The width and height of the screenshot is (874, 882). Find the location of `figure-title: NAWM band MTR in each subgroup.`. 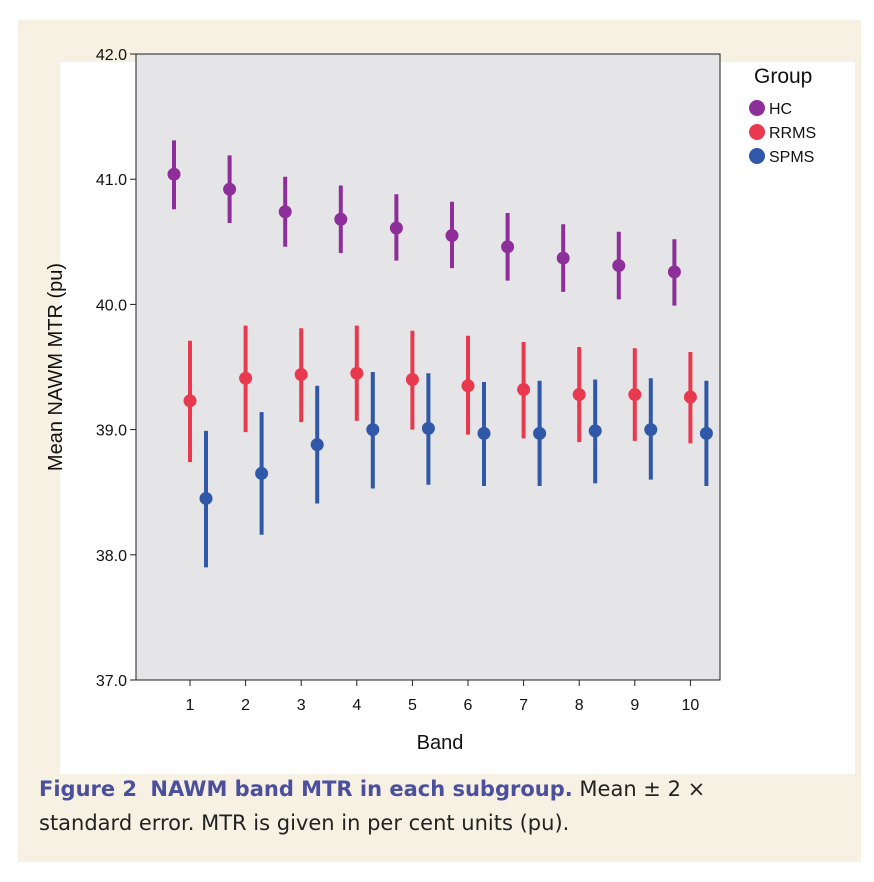

figure-title: NAWM band MTR in each subgroup. is located at coordinates (361, 789).